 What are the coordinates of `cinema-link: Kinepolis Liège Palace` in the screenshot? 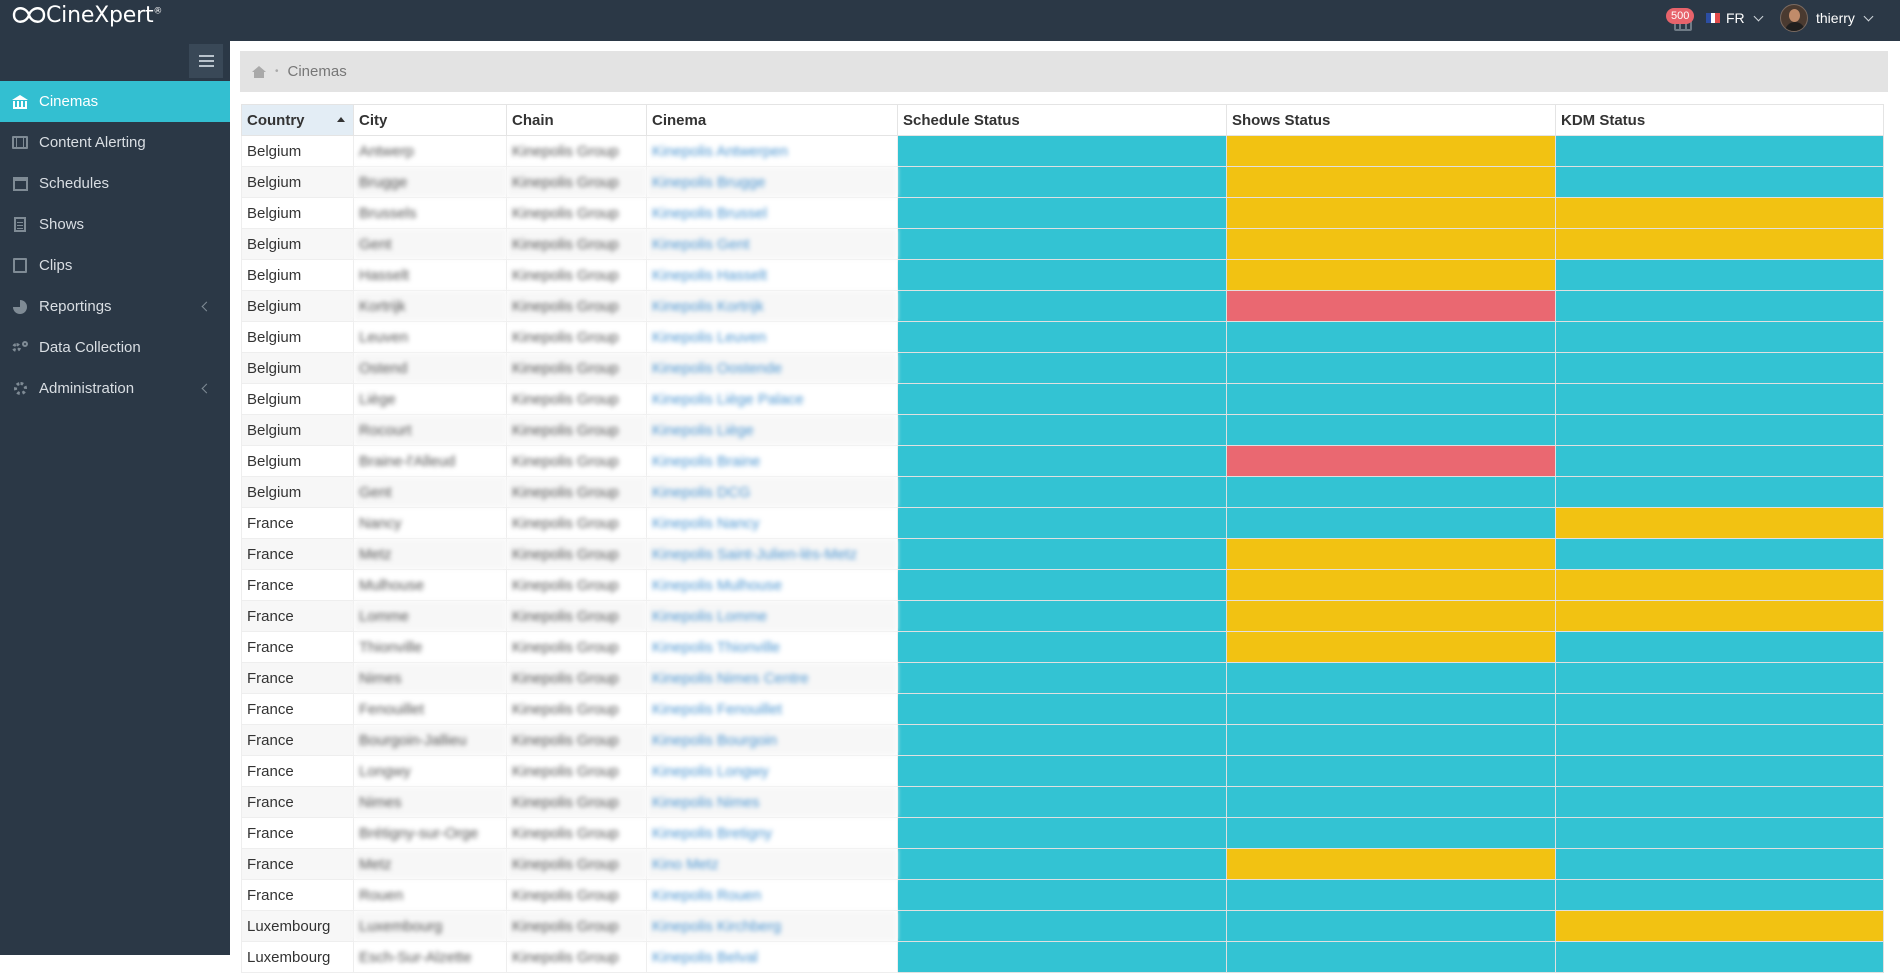 It's located at (772, 399).